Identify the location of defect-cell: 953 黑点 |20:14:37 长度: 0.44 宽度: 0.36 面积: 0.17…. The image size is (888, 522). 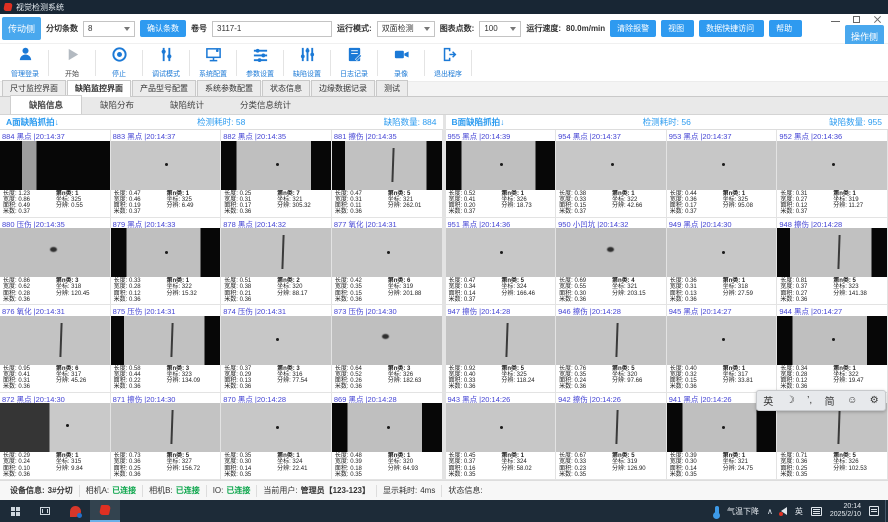
(722, 174).